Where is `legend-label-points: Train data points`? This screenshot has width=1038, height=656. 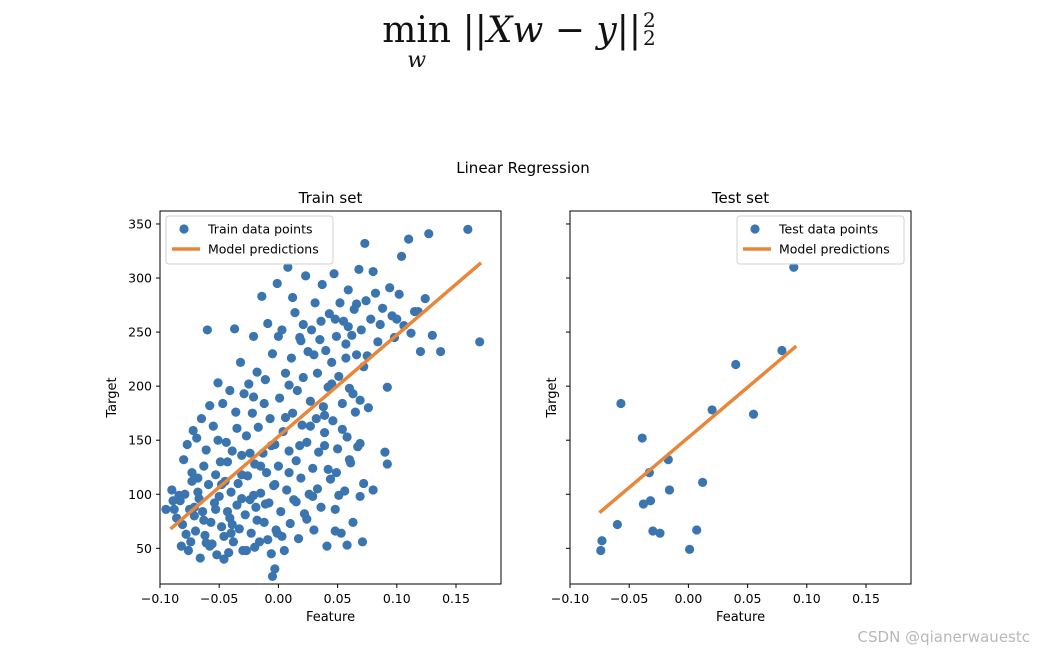 legend-label-points: Train data points is located at coordinates (260, 229).